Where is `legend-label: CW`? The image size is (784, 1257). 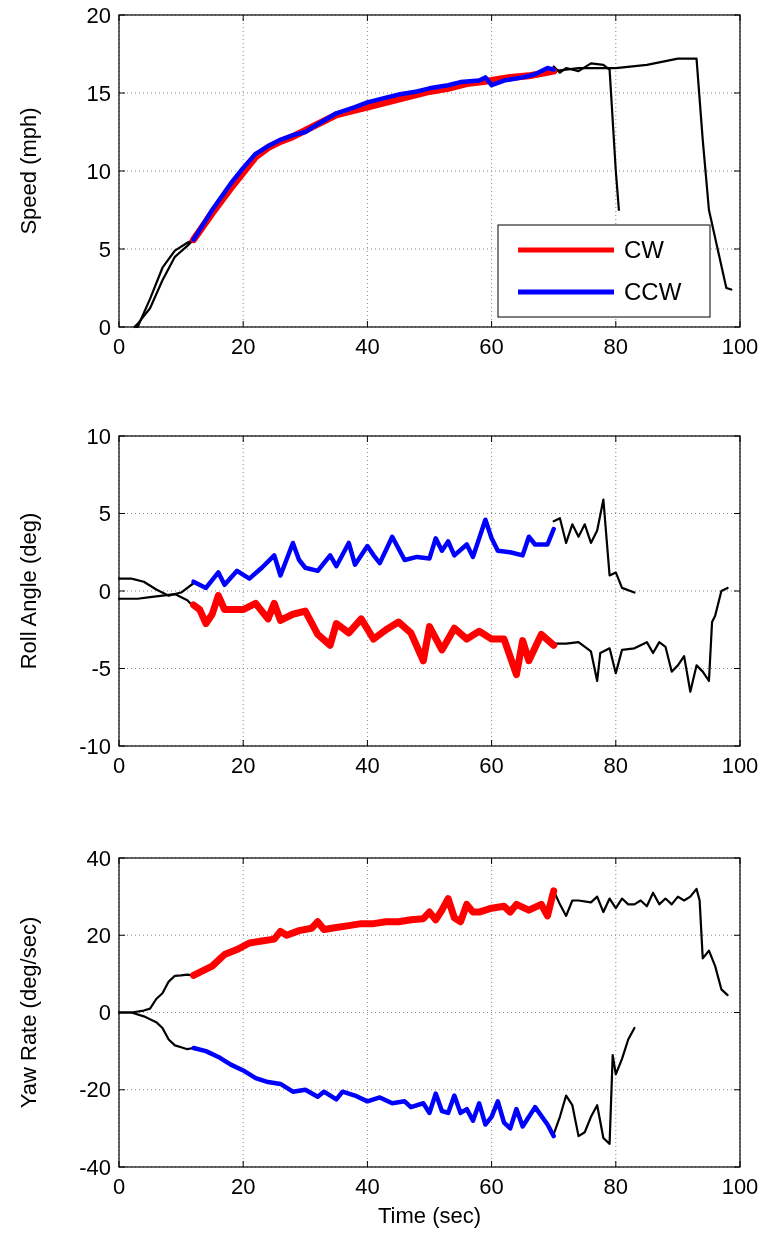
legend-label: CW is located at coordinates (644, 250).